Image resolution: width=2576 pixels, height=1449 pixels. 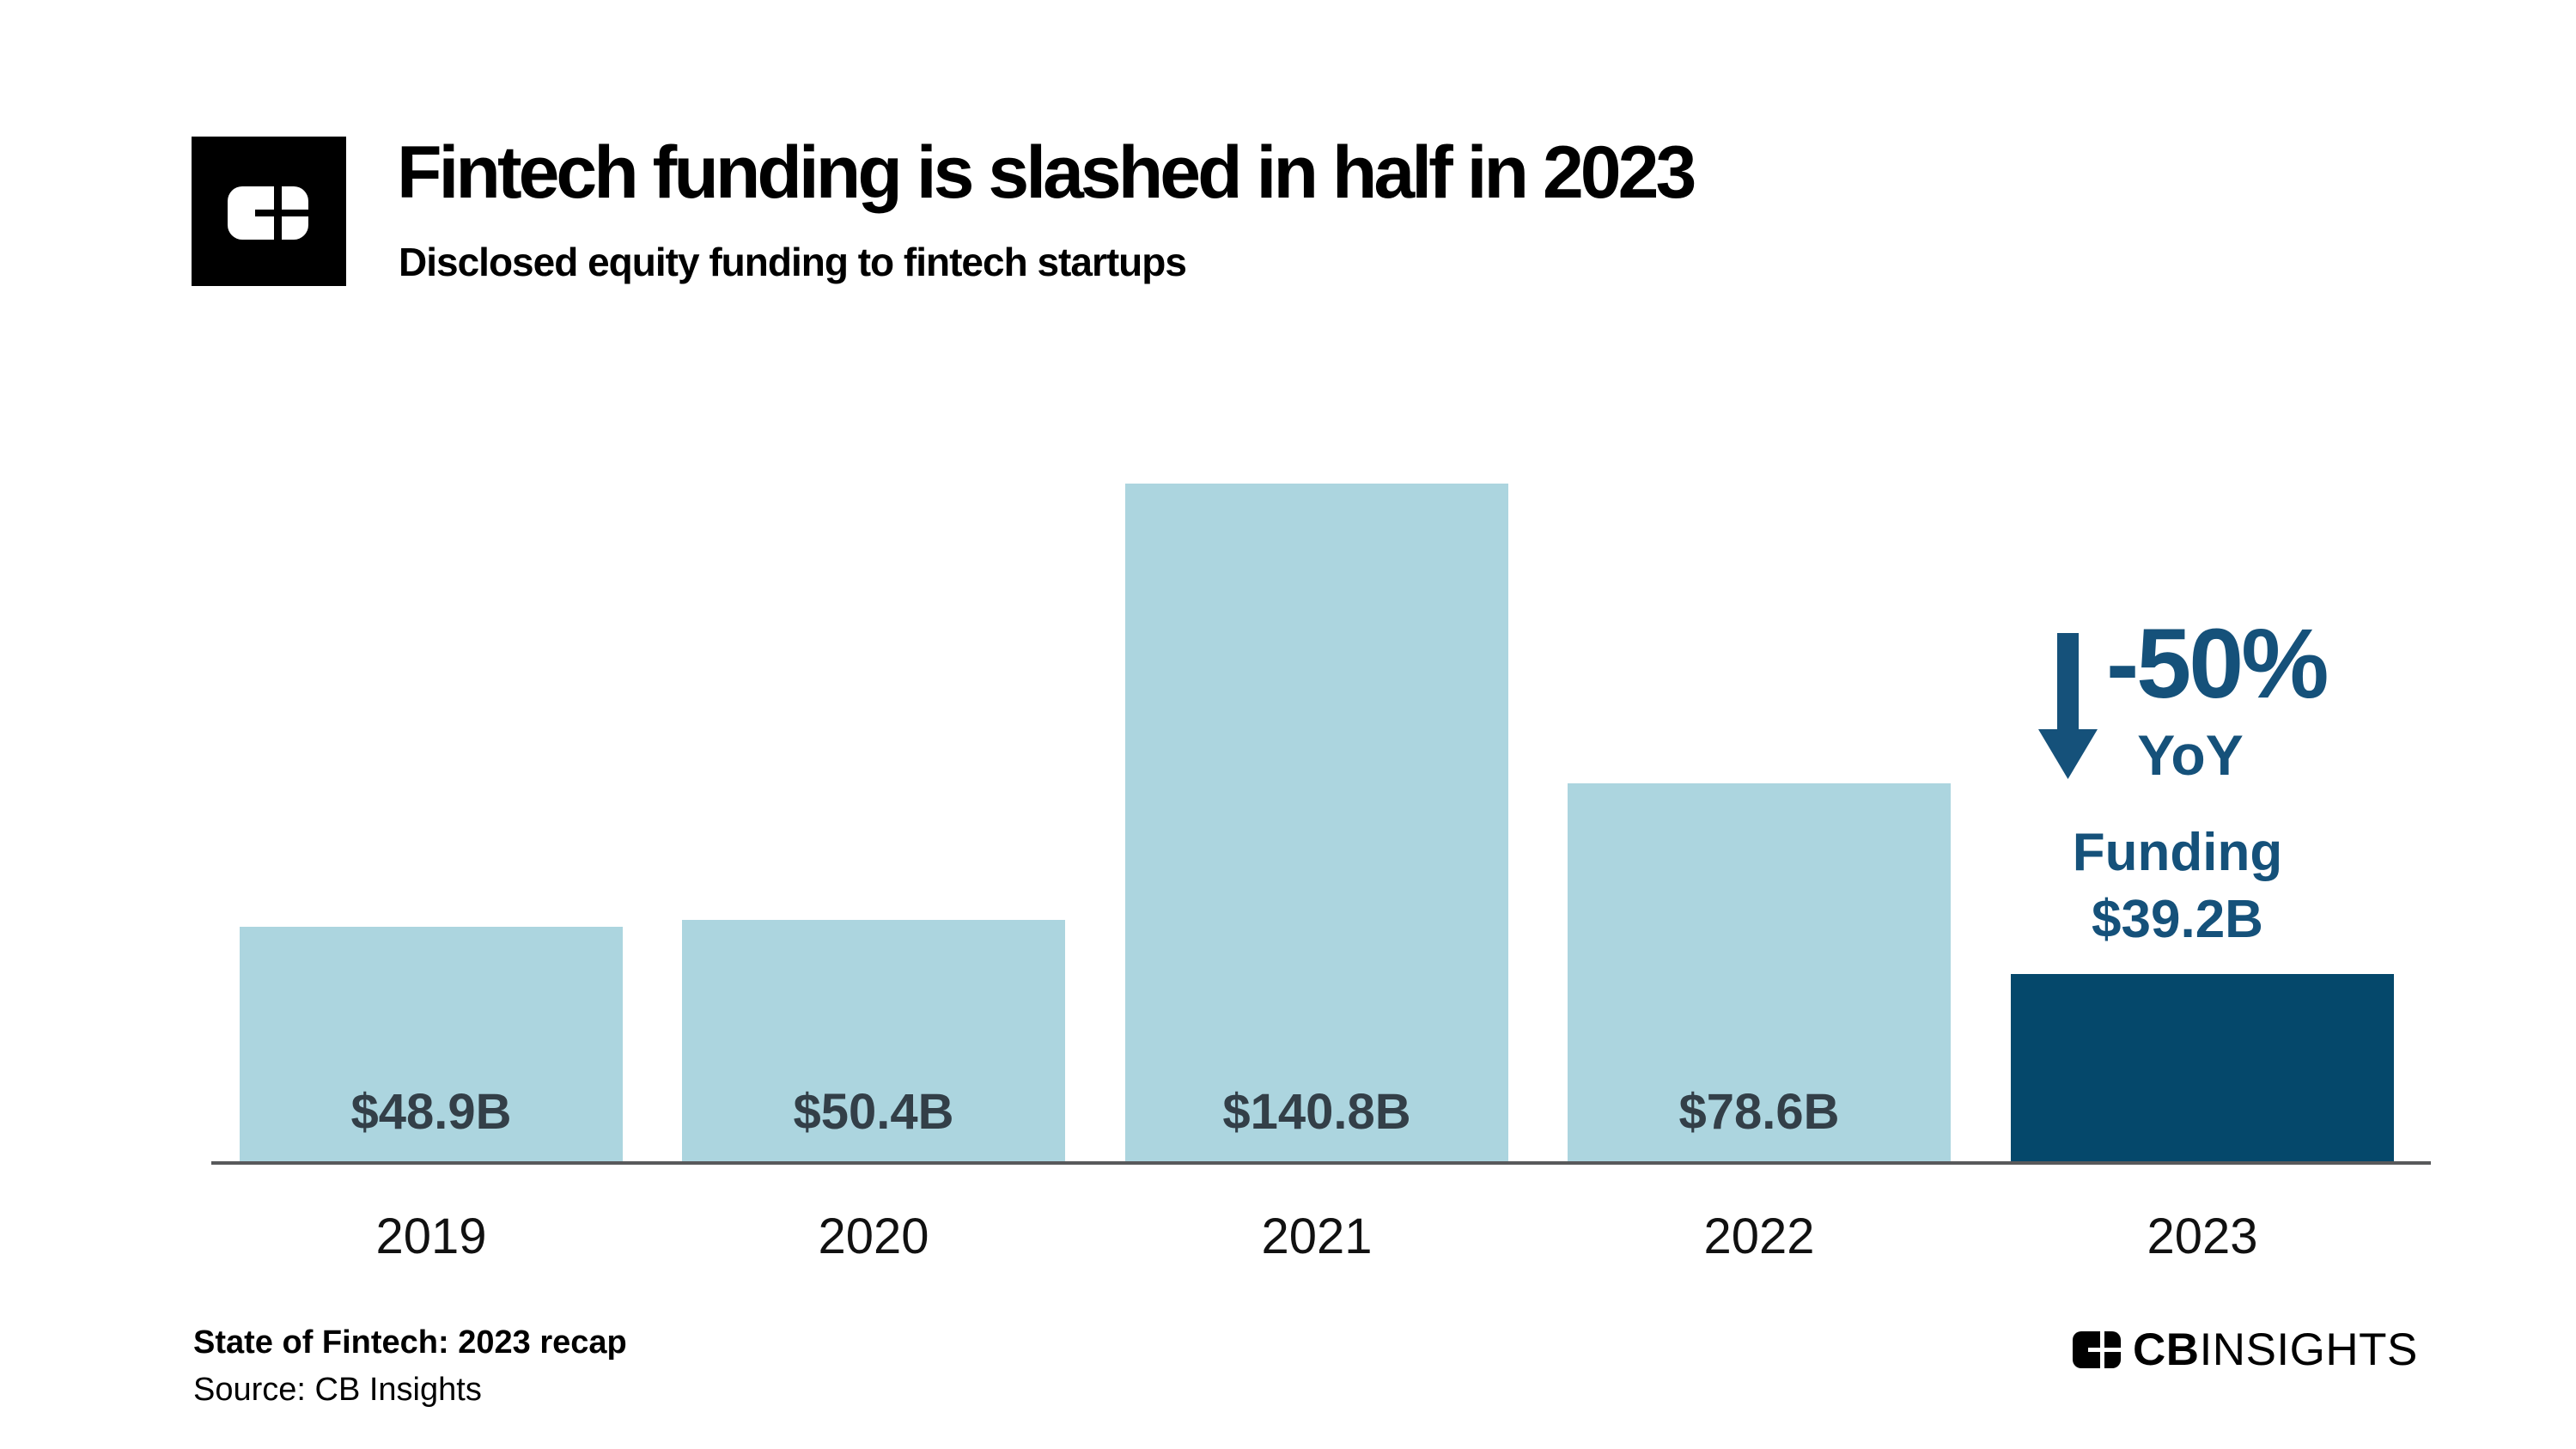 I want to click on footer-source: Source: CB Insights, so click(x=337, y=1390).